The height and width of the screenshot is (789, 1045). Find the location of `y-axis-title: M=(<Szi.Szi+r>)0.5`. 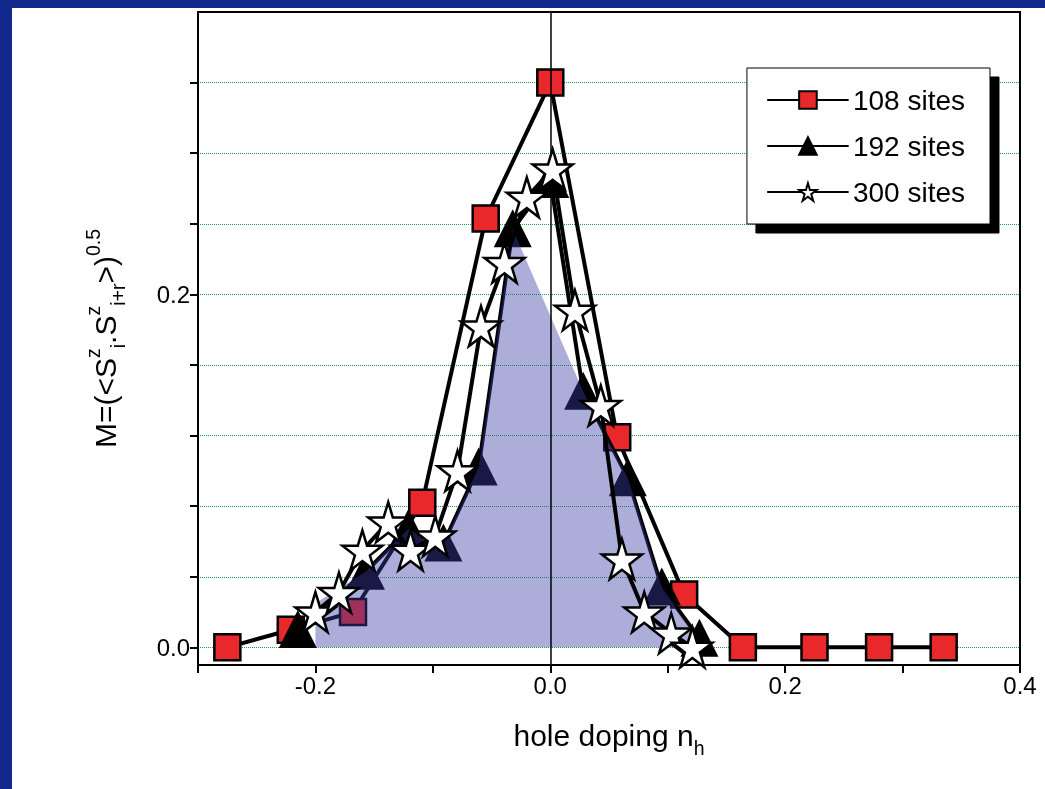

y-axis-title: M=(<Szi.Szi+r>)0.5 is located at coordinates (105, 338).